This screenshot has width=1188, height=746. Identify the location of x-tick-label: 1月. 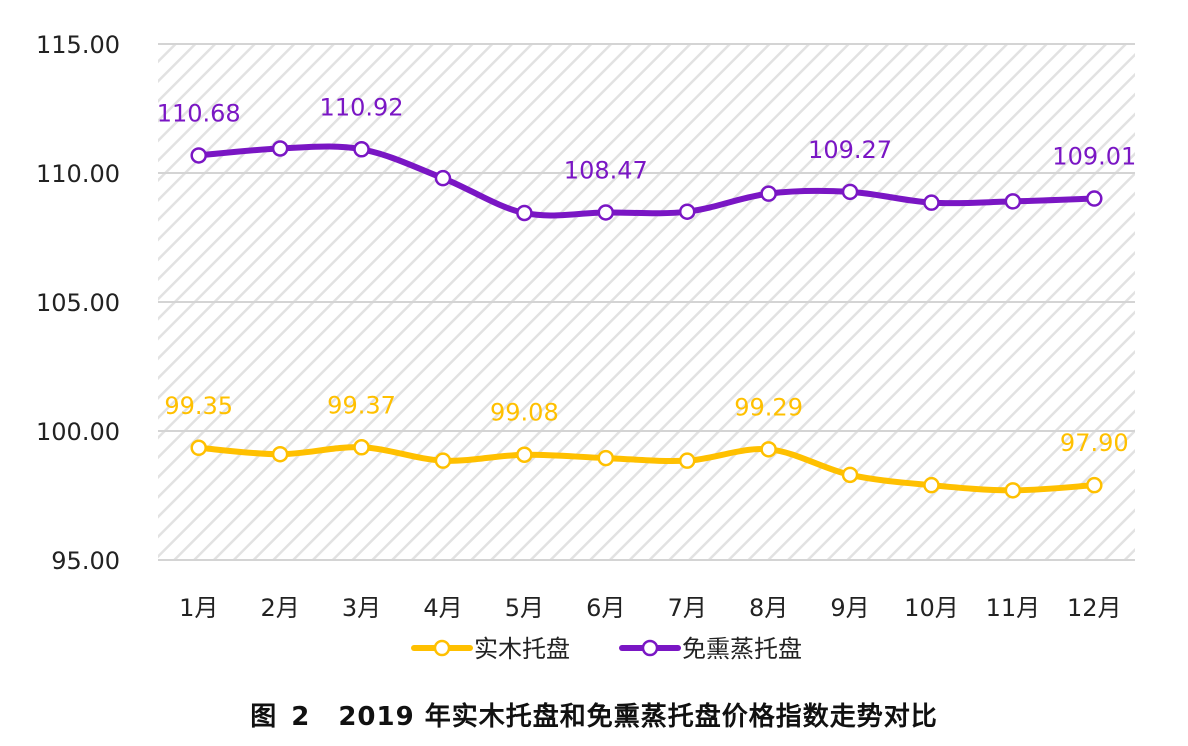
(198, 608).